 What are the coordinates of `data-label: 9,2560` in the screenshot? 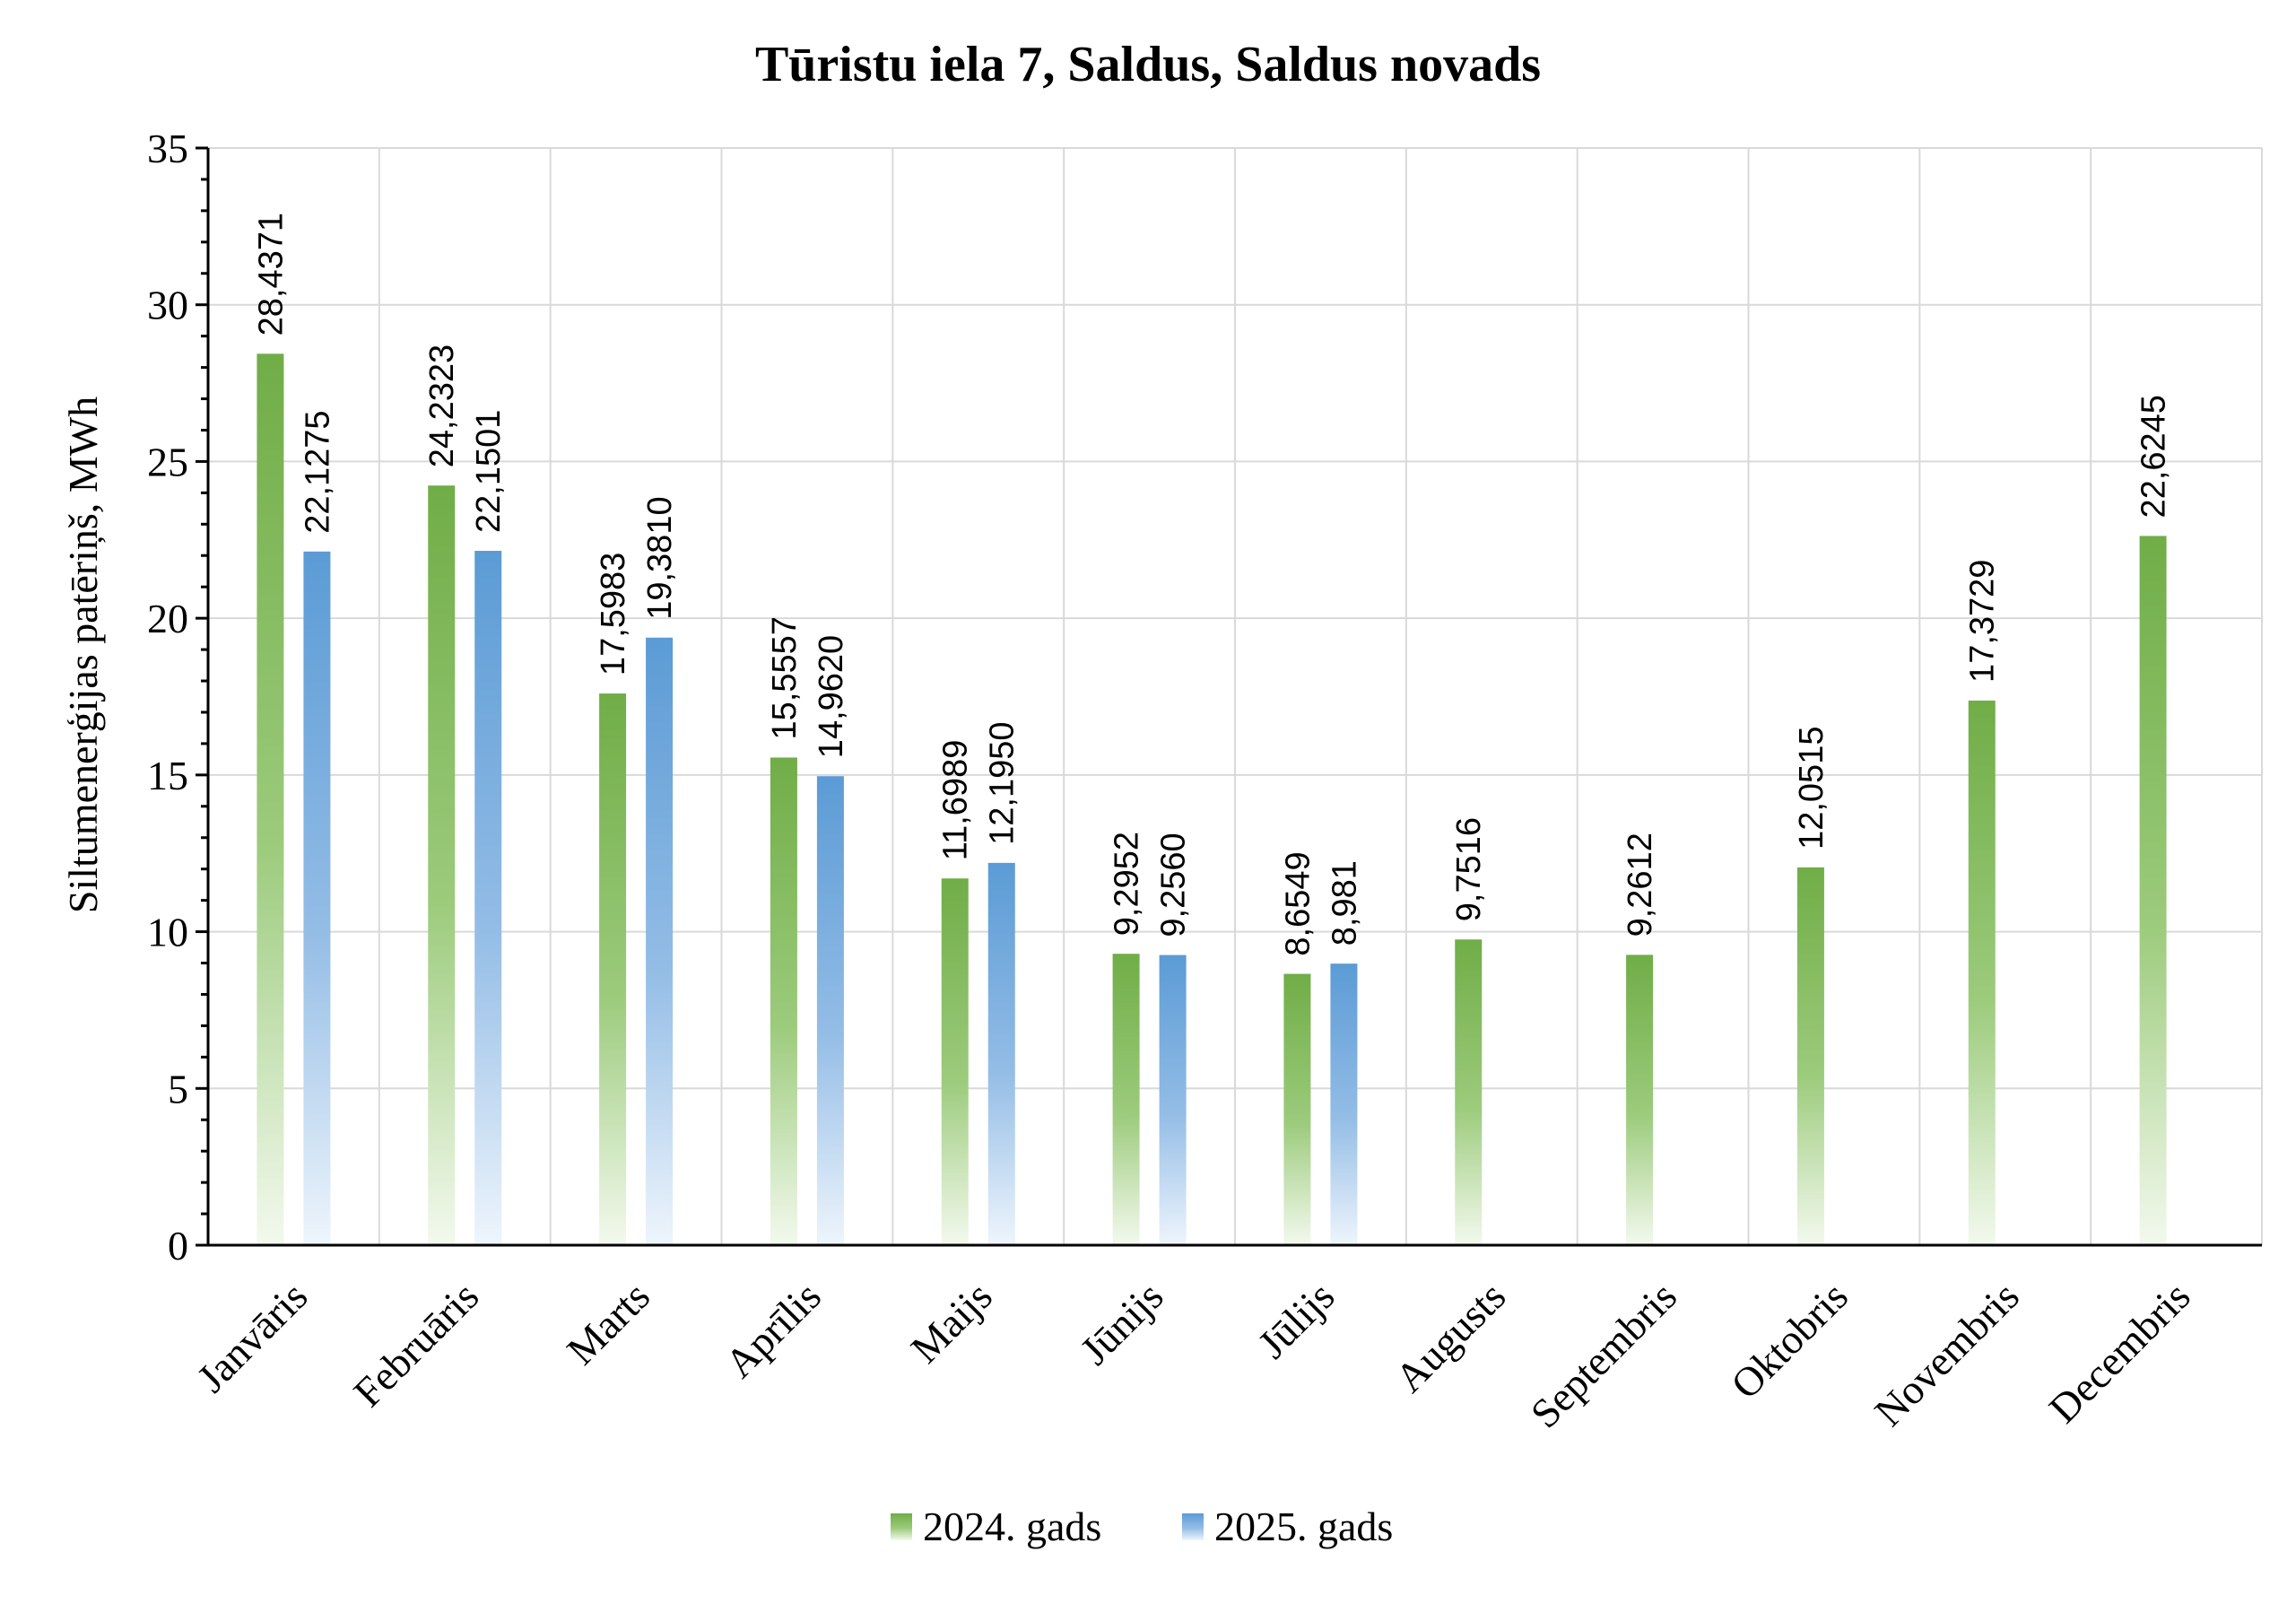 It's located at (1174, 885).